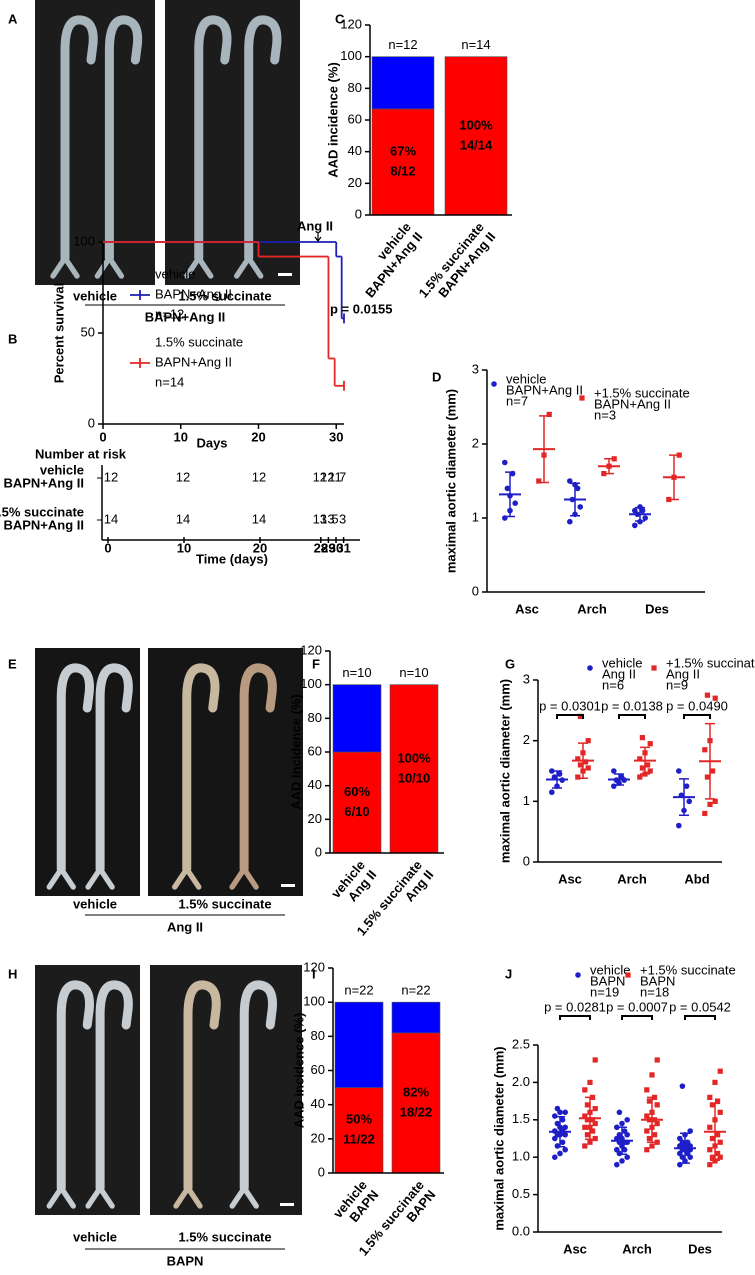 This screenshot has height=1275, width=755. I want to click on y-axis-label: maximal aortic diameter (mm), so click(498, 1138).